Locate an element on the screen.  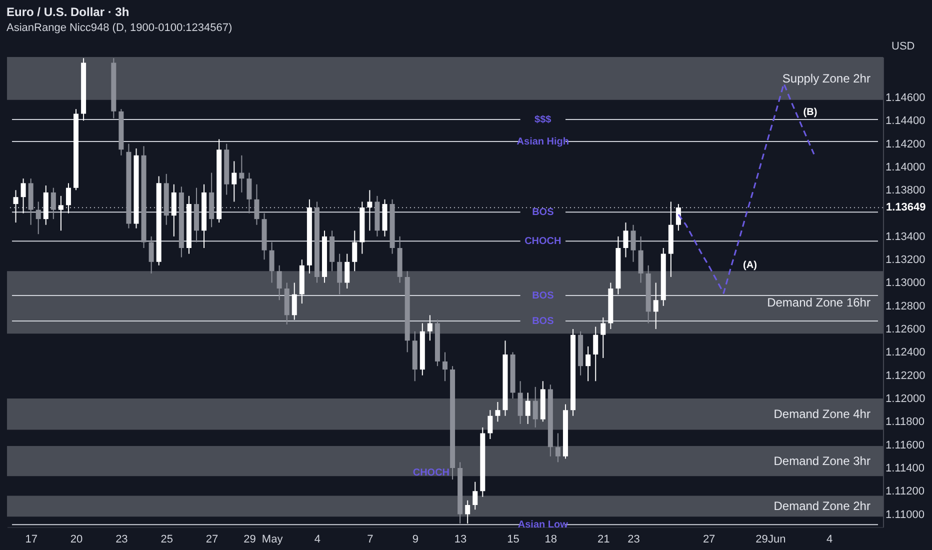
x-tick-label: 20 is located at coordinates (76, 540).